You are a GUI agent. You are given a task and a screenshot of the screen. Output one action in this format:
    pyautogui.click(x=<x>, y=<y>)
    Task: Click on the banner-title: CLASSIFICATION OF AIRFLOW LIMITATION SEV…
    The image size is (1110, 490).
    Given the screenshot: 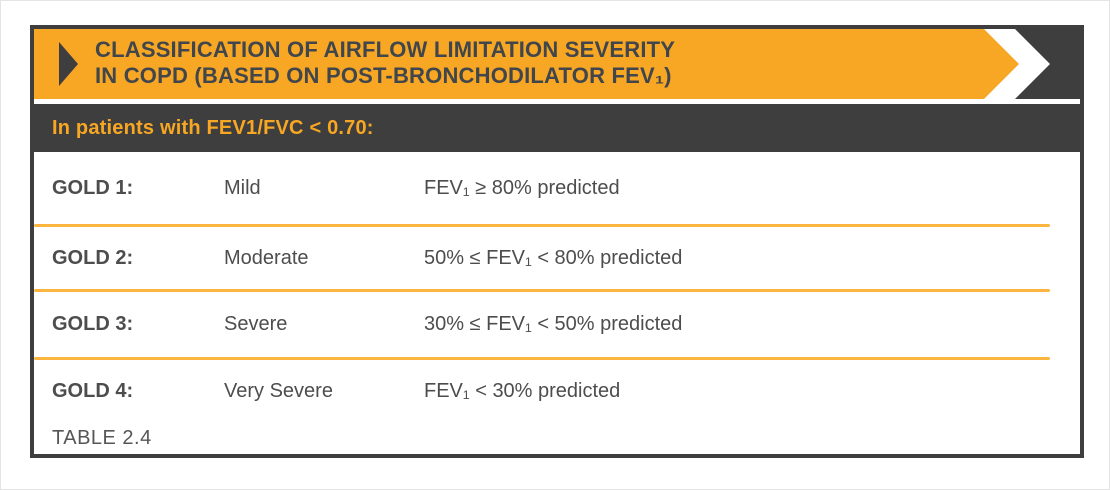 What is the action you would take?
    pyautogui.click(x=385, y=63)
    